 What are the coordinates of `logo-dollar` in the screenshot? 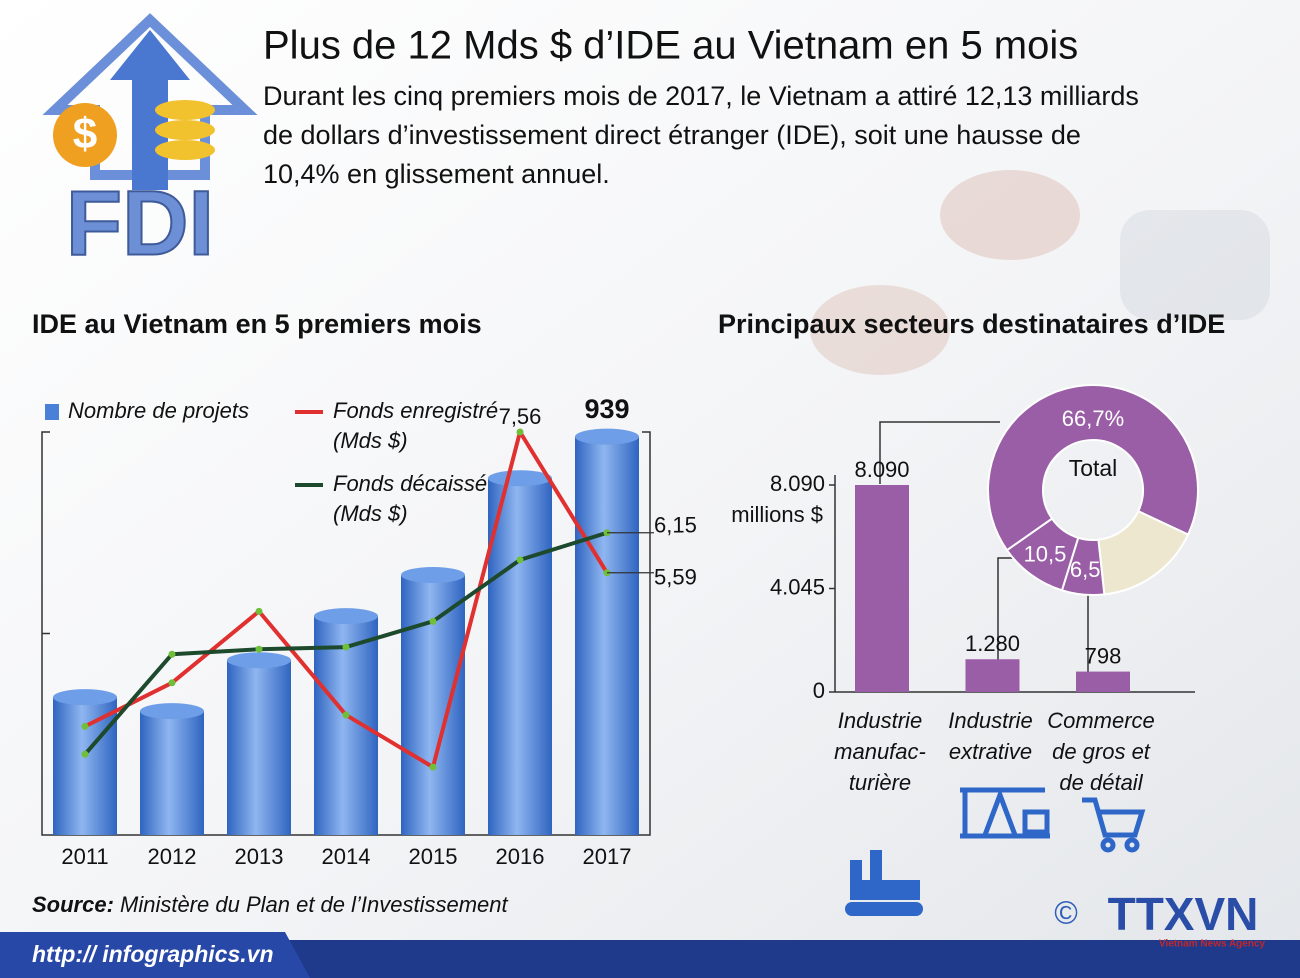 It's located at (85, 135).